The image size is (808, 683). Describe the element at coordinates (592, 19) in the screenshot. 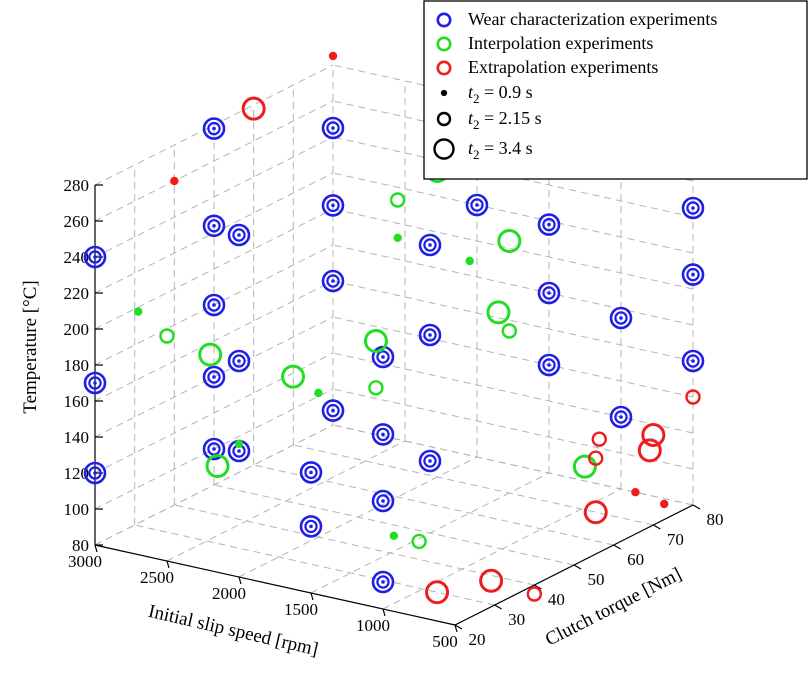

I see `legend-label: Wear characterization experiments` at that location.